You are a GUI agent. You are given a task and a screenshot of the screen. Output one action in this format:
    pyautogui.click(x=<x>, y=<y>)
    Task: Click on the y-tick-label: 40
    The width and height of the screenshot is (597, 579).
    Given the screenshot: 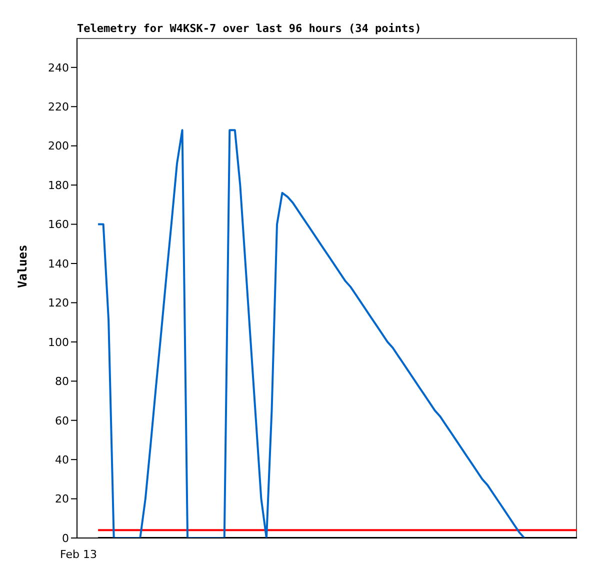 What is the action you would take?
    pyautogui.click(x=62, y=459)
    